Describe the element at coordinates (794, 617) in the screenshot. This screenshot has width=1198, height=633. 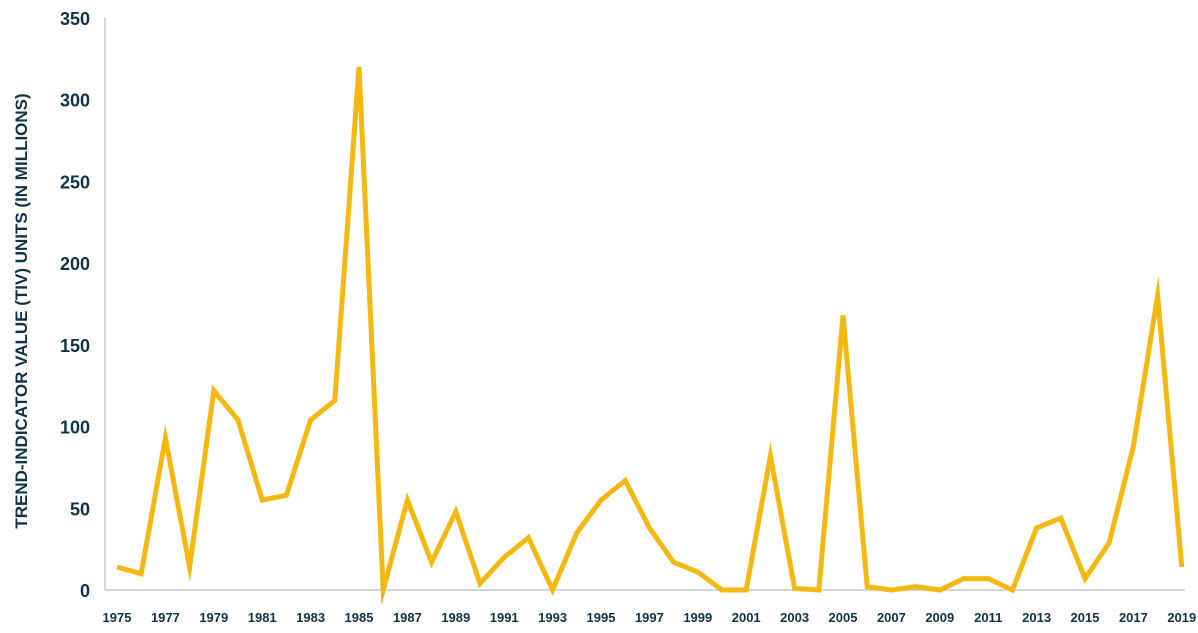
I see `x-tick-label: 2003` at that location.